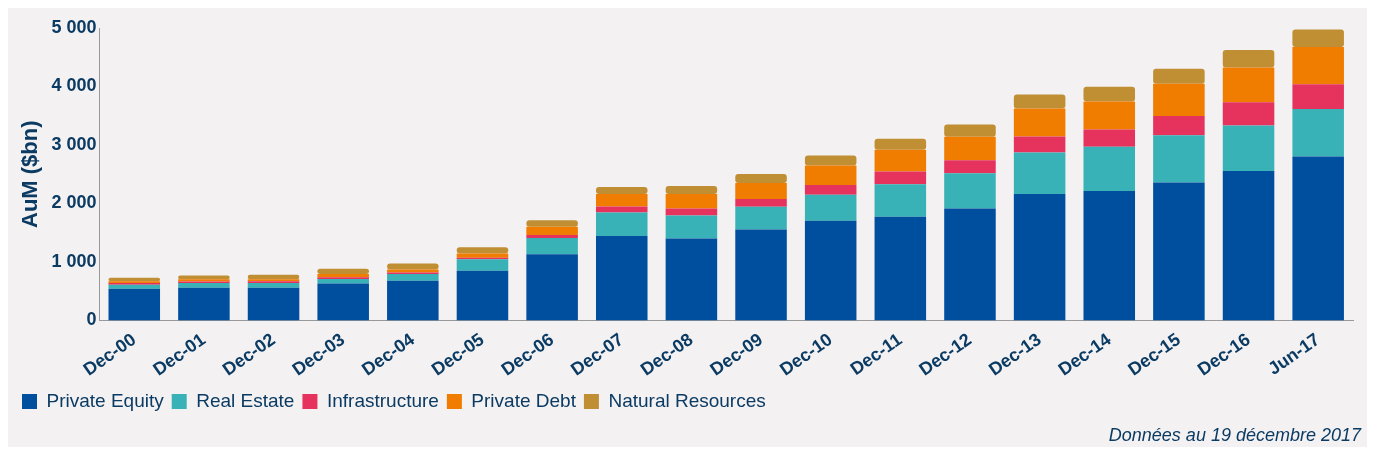  I want to click on legend-label: Infrastructure, so click(382, 400).